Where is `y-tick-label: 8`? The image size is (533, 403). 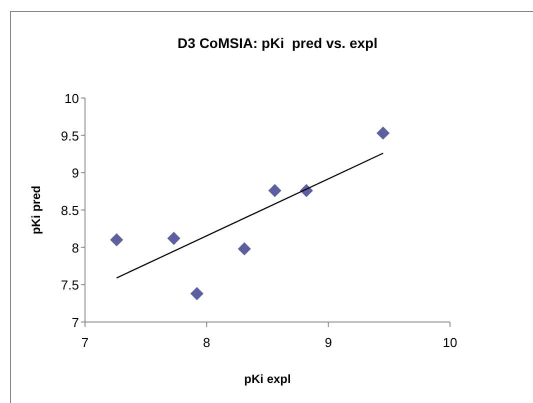 y-tick-label: 8 is located at coordinates (75, 248).